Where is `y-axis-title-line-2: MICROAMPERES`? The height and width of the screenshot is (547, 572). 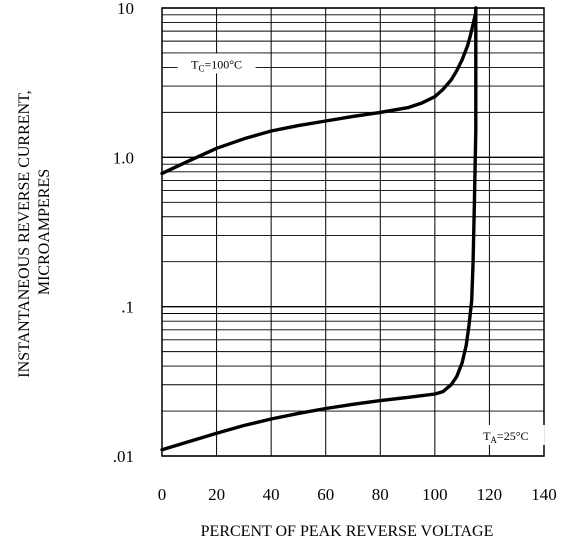 y-axis-title-line-2: MICROAMPERES is located at coordinates (44, 232).